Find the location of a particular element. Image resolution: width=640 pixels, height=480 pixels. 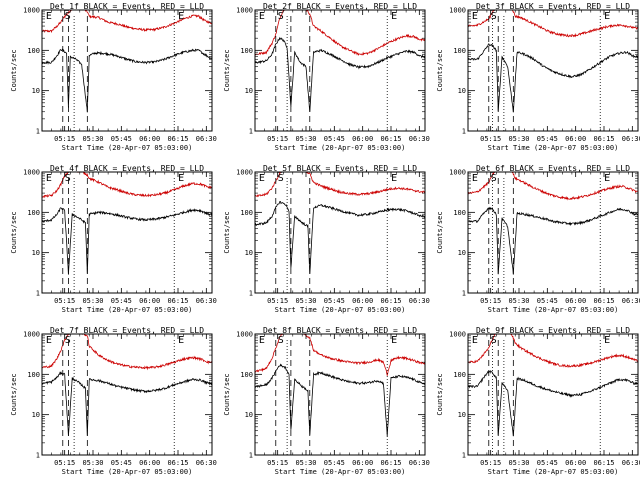

series-line-events is located at coordinates (340, 74).